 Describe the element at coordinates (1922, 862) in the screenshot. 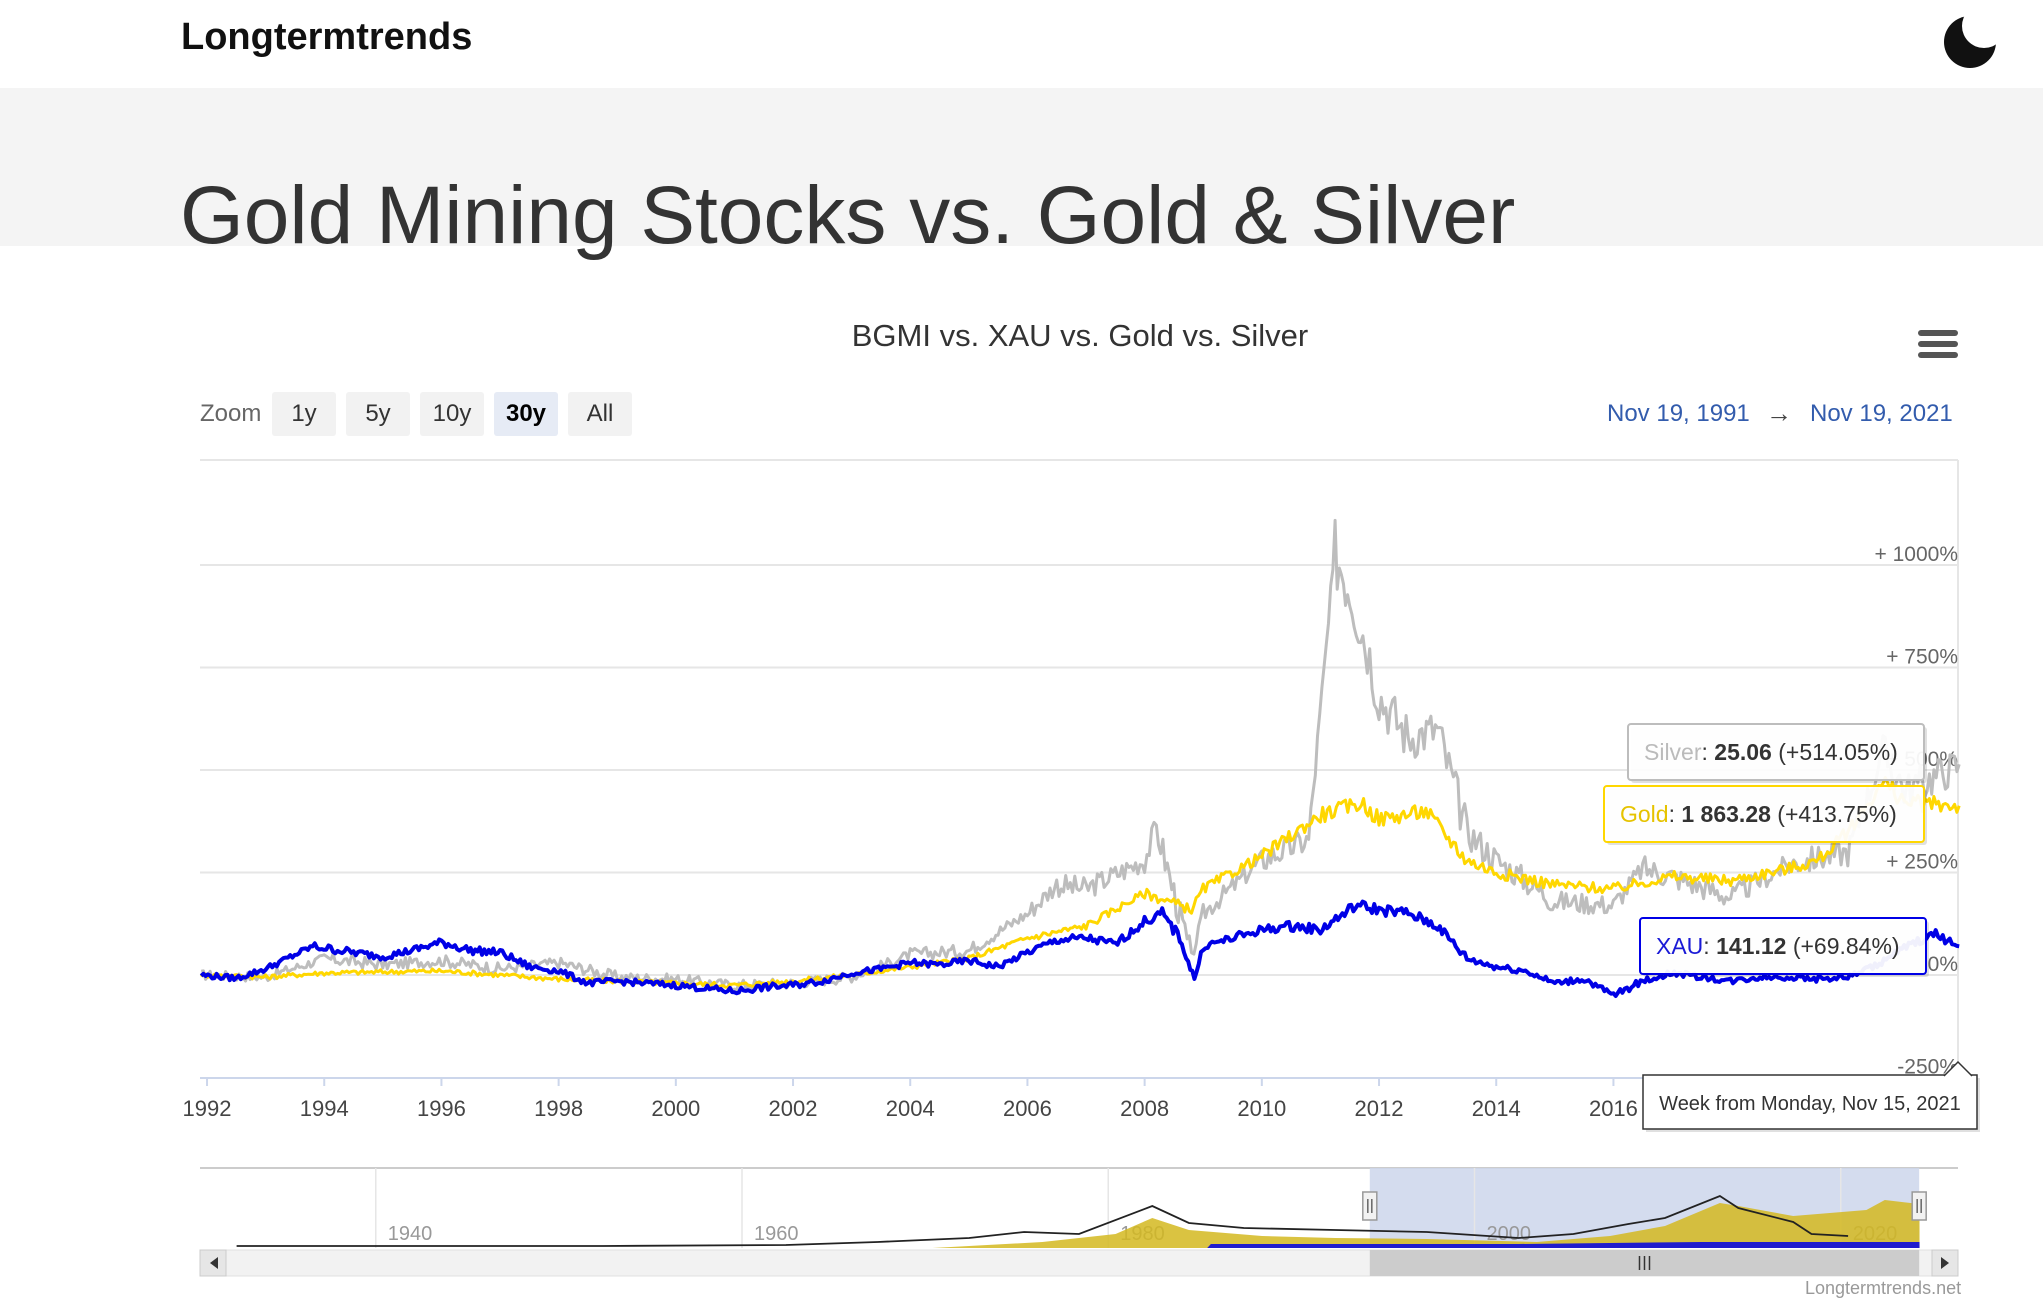

I see `y-tick-label: + 250%` at that location.